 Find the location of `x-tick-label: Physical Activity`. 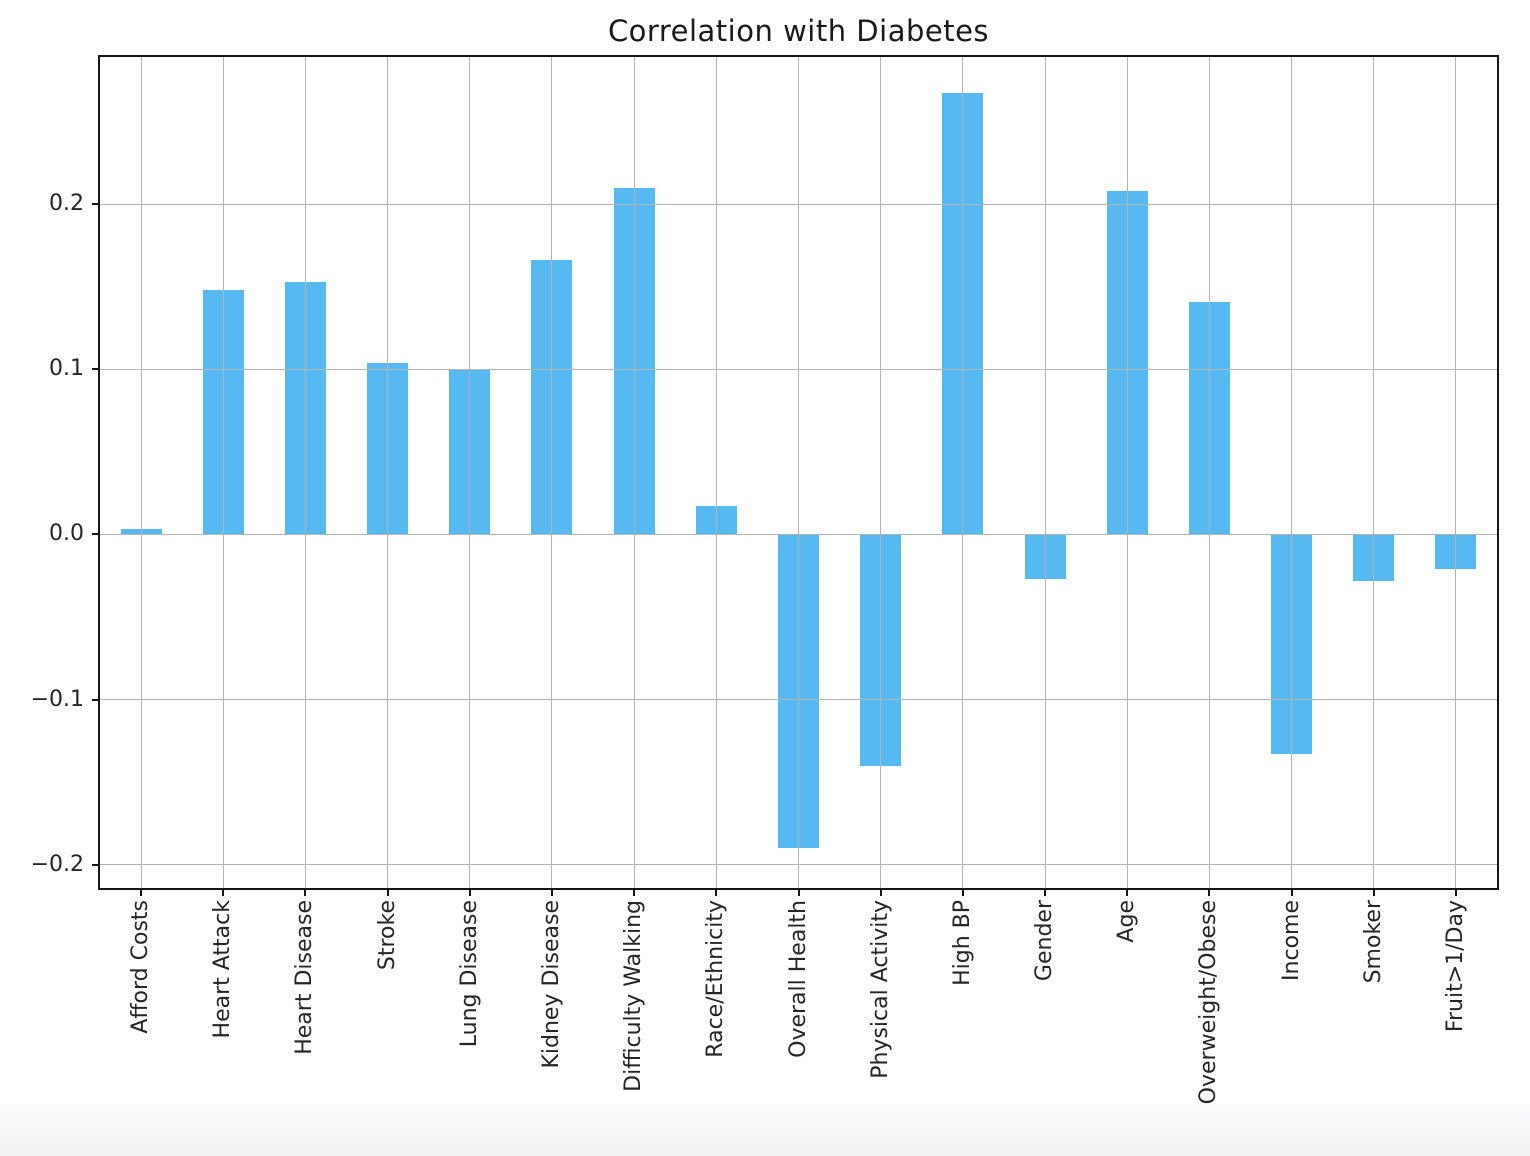

x-tick-label: Physical Activity is located at coordinates (880, 989).